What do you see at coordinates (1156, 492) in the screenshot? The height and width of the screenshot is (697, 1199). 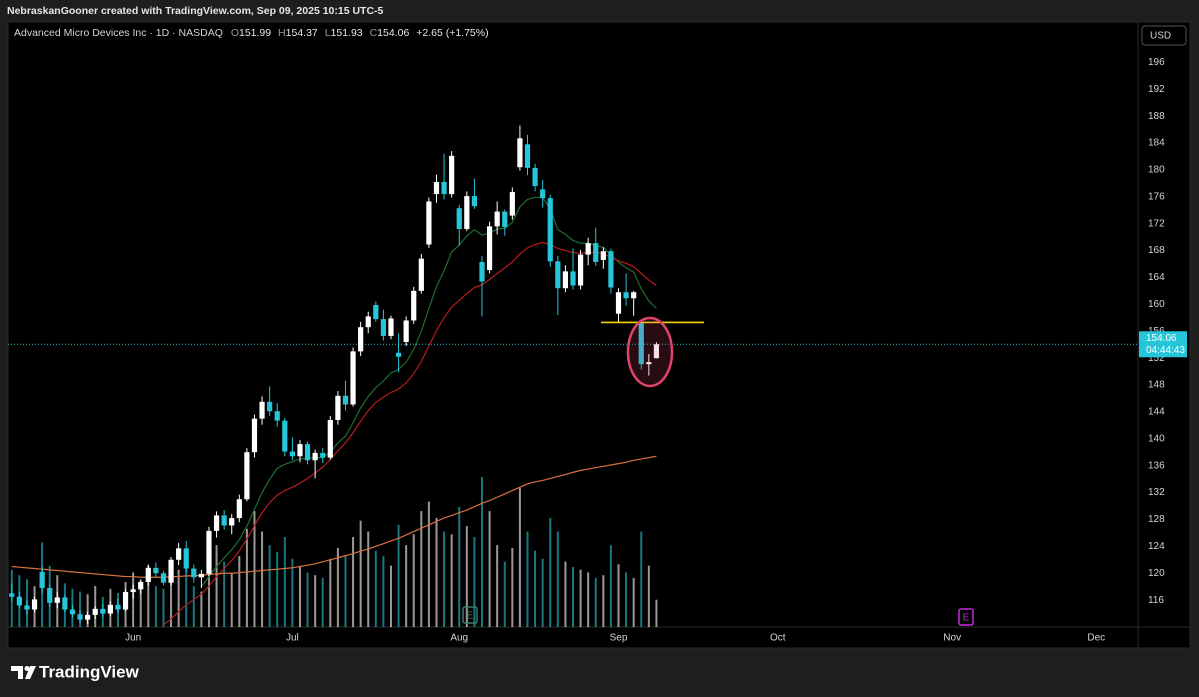 I see `y-tick-label: 132` at bounding box center [1156, 492].